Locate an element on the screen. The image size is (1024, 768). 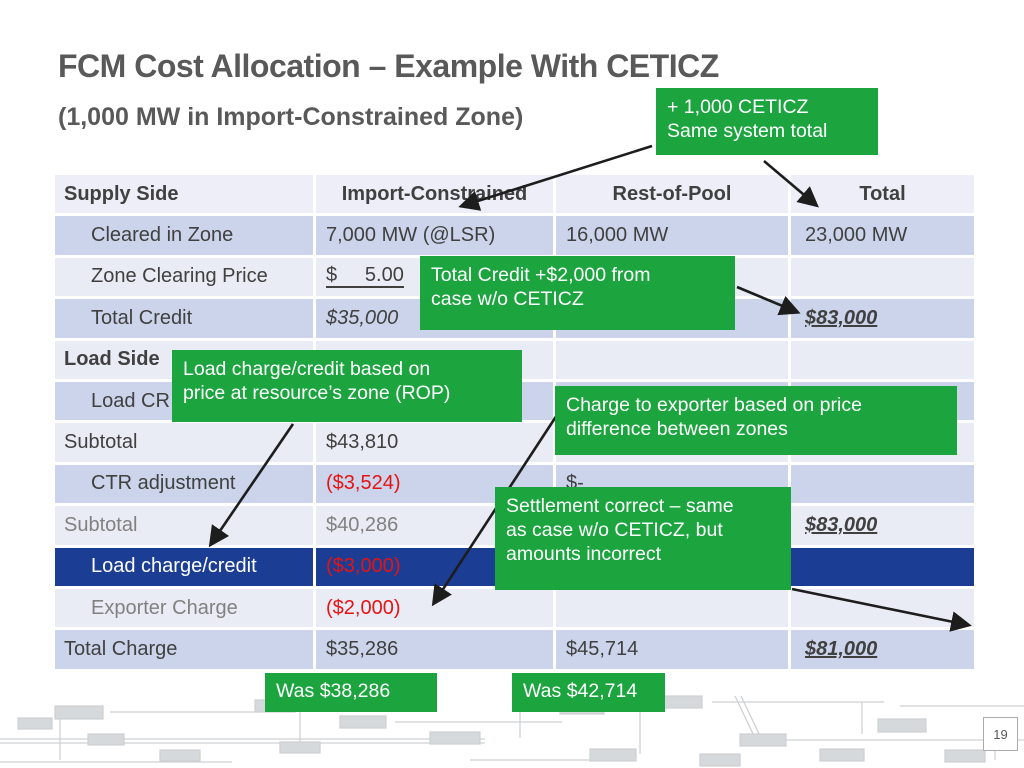
row-label: Load charge/credit is located at coordinates (185, 566).